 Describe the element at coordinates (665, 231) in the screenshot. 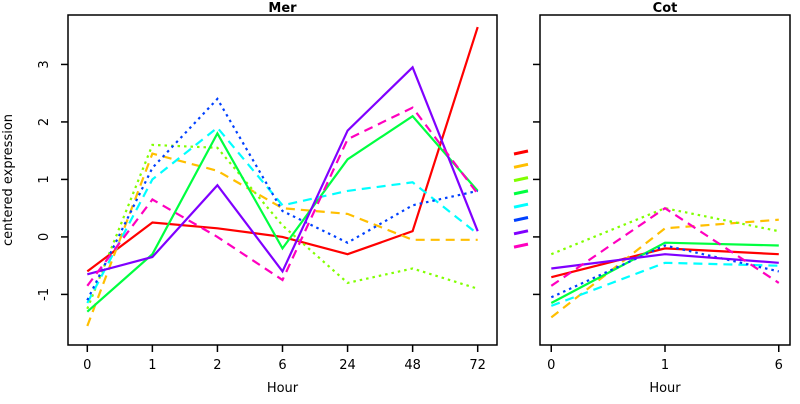

I see `cot-series-yellow-green-line` at that location.